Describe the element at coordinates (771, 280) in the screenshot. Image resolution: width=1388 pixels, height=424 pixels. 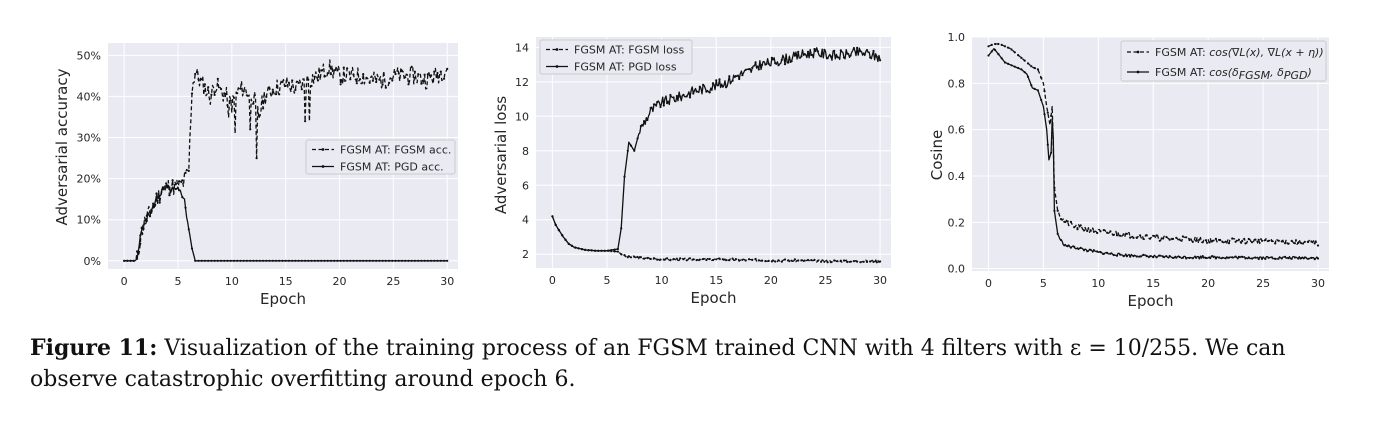
I see `x-tick-label: 20` at that location.